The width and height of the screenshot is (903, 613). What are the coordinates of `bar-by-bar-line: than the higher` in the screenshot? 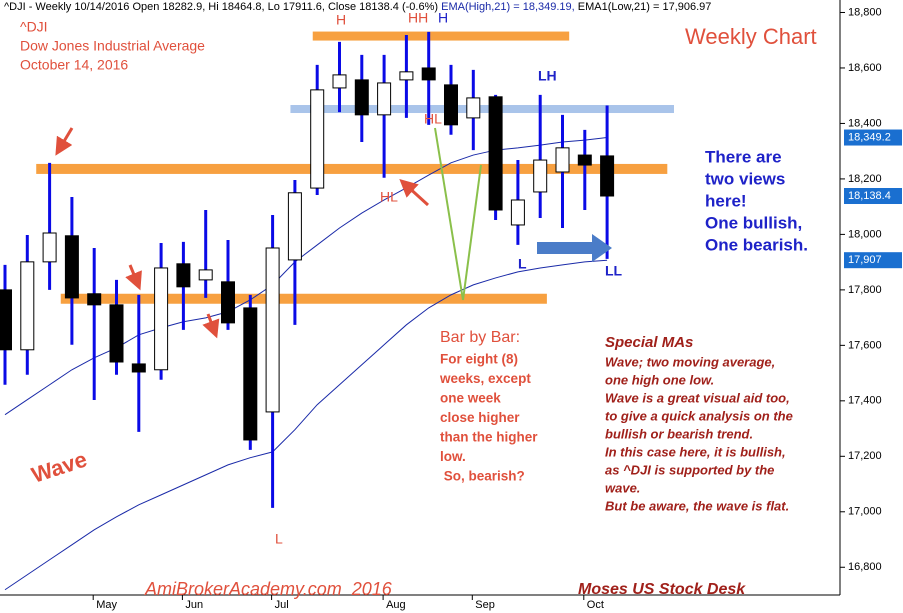 It's located at (489, 437).